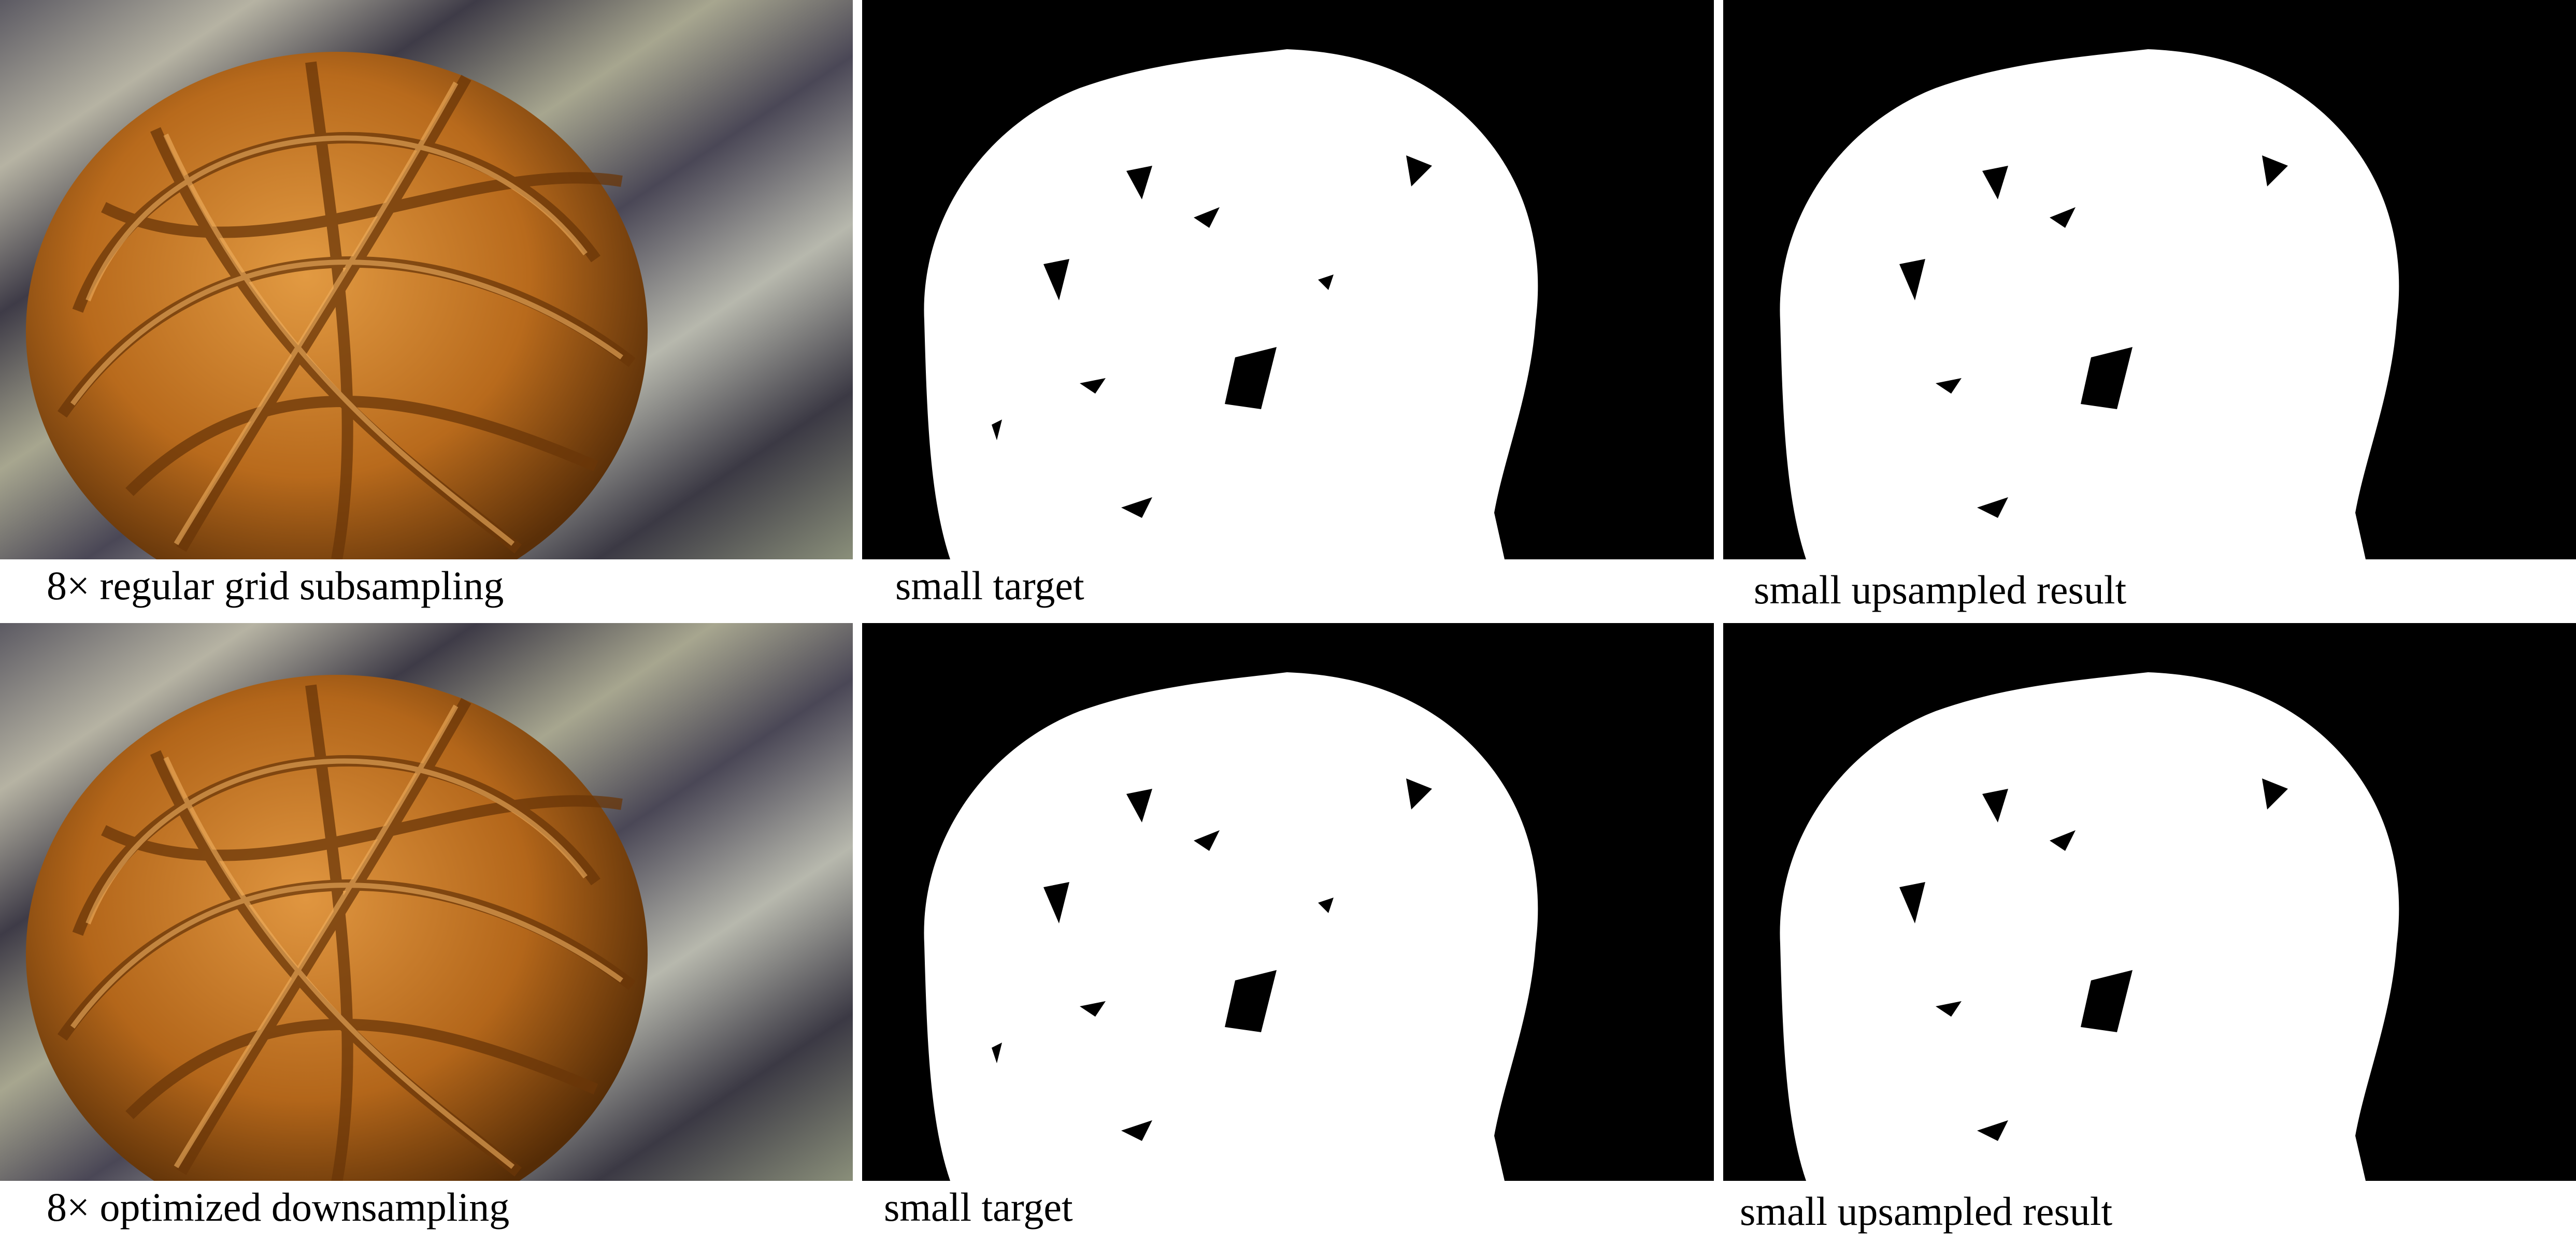 Image resolution: width=2576 pixels, height=1243 pixels. What do you see at coordinates (275, 585) in the screenshot?
I see `photo-caption: 8× regular grid subsampling` at bounding box center [275, 585].